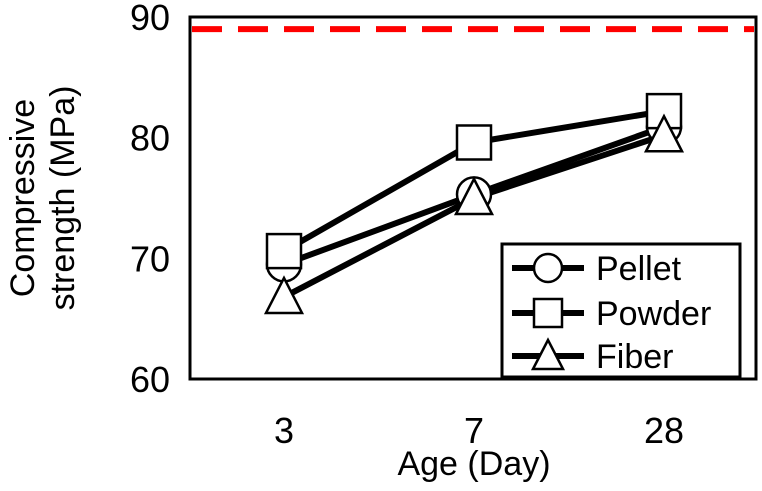 The height and width of the screenshot is (491, 762). What do you see at coordinates (653, 314) in the screenshot?
I see `legend-label-powder: Powder` at bounding box center [653, 314].